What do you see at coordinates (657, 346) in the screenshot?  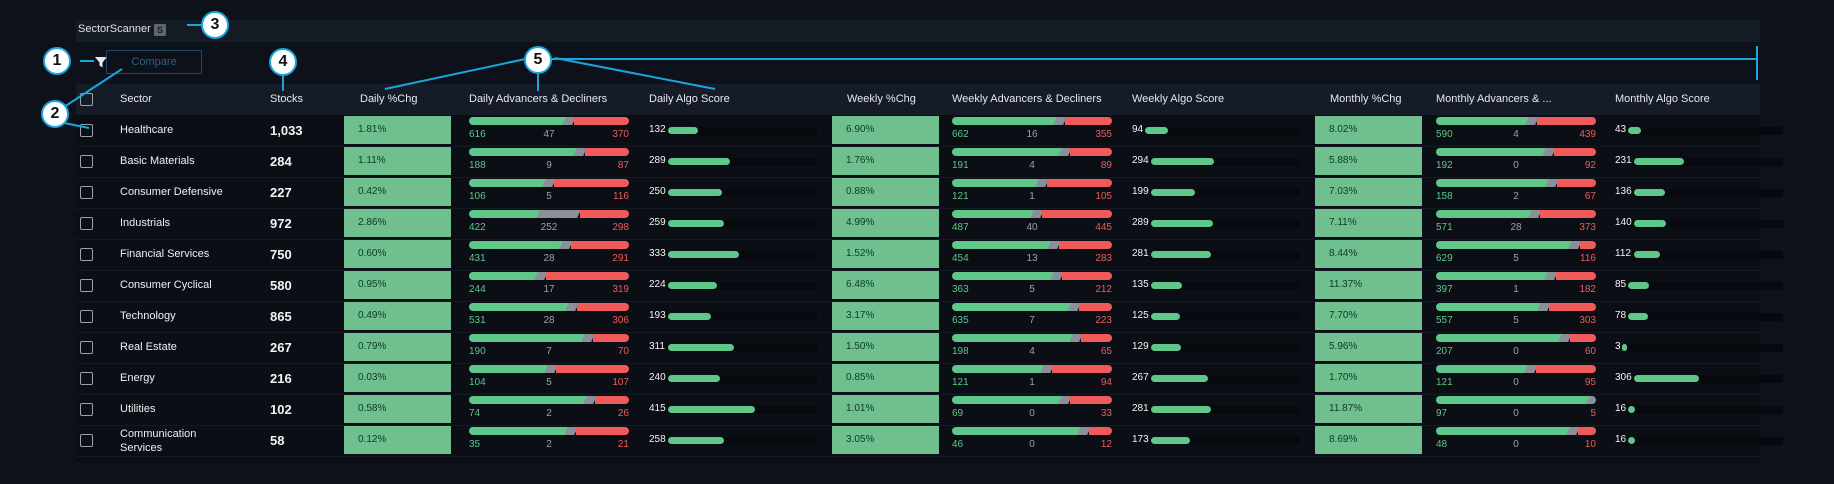 I see `algo-value: 311` at bounding box center [657, 346].